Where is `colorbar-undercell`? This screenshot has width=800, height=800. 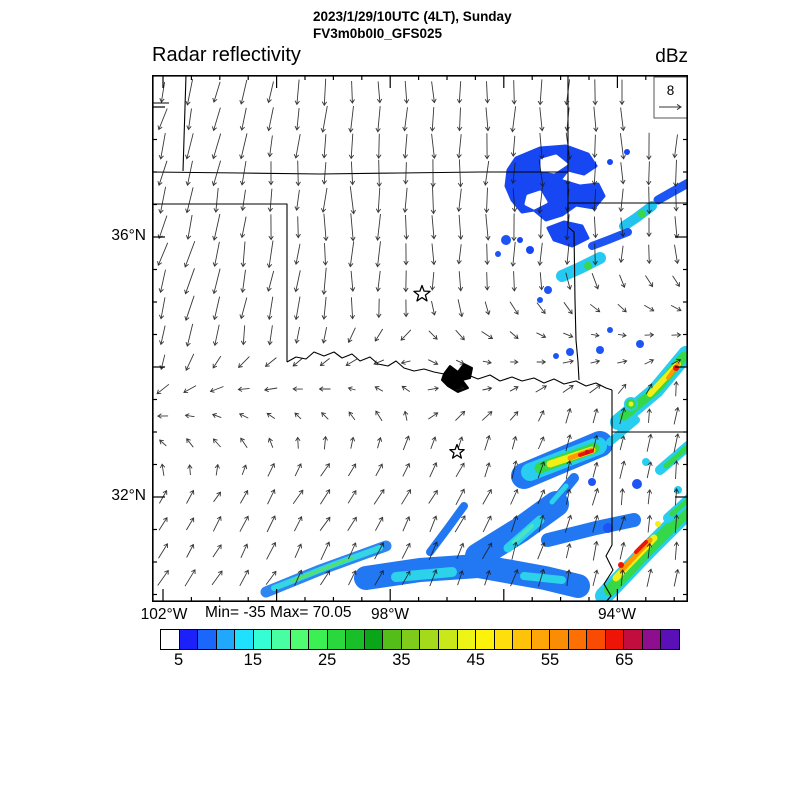
colorbar-undercell is located at coordinates (170, 639).